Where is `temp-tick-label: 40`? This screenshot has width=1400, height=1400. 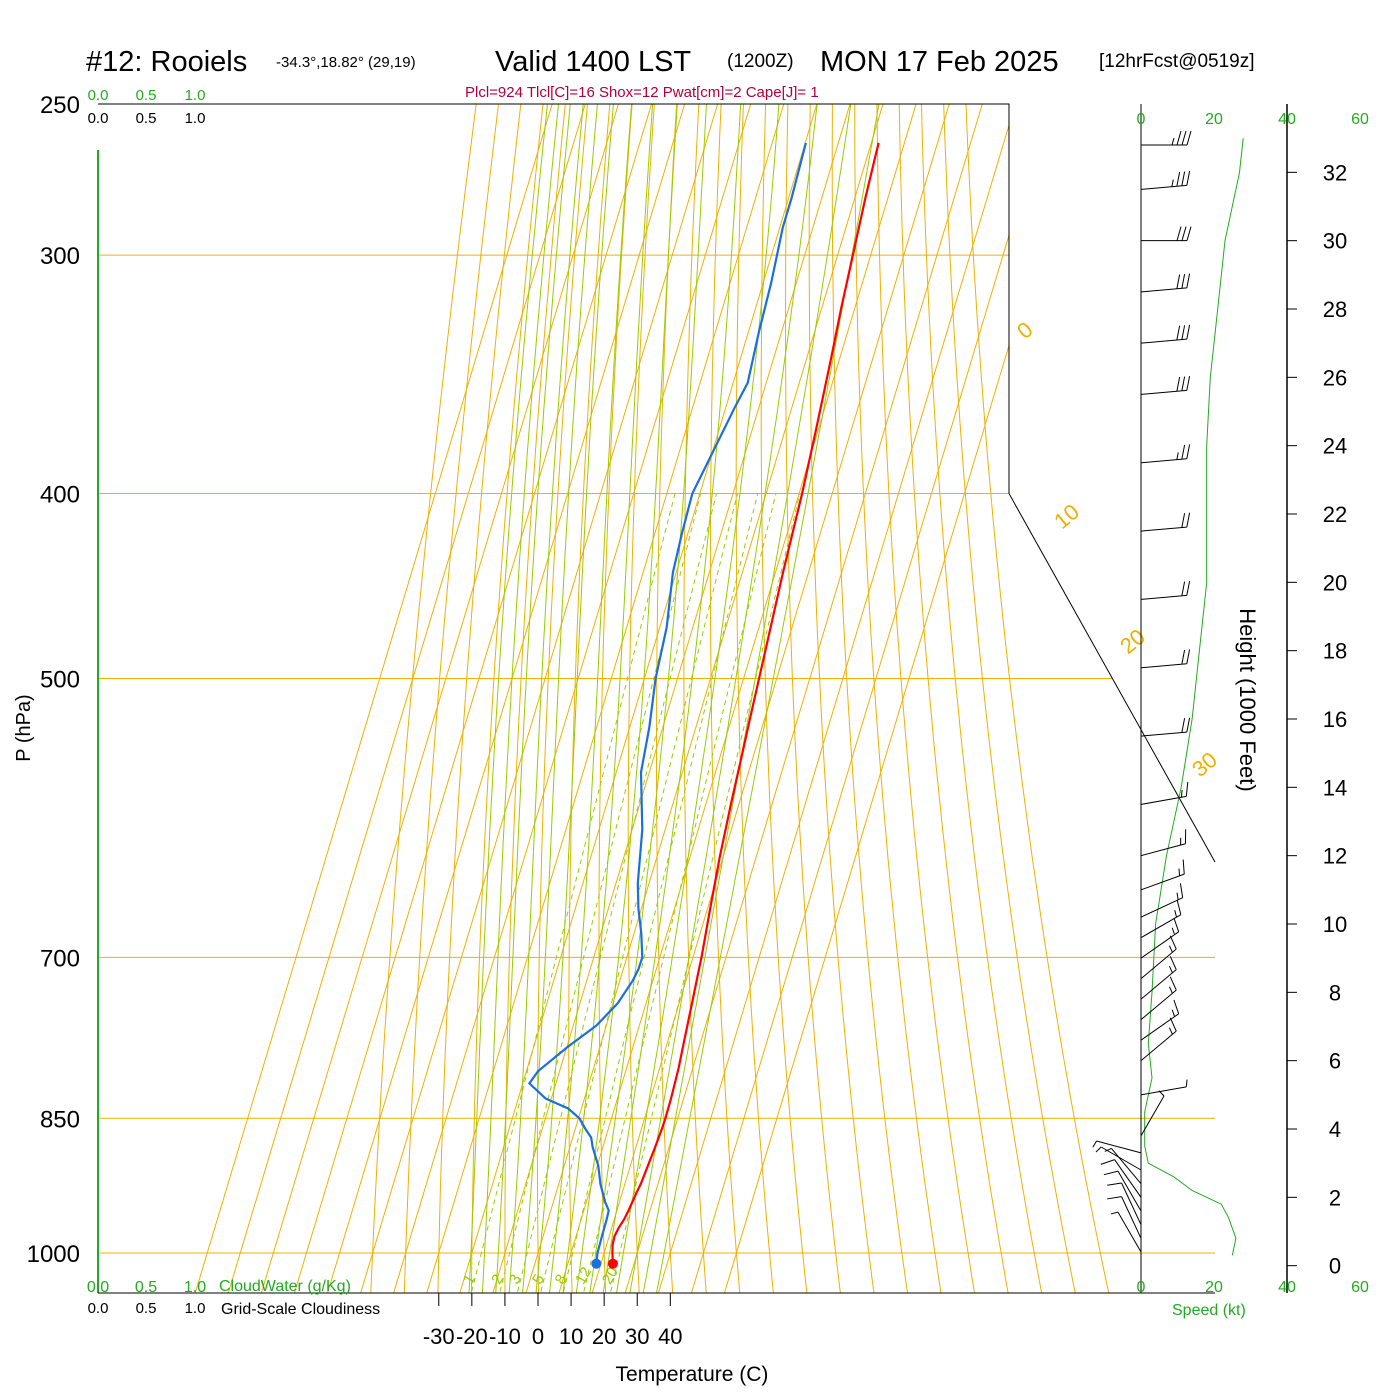
temp-tick-label: 40 is located at coordinates (670, 1336).